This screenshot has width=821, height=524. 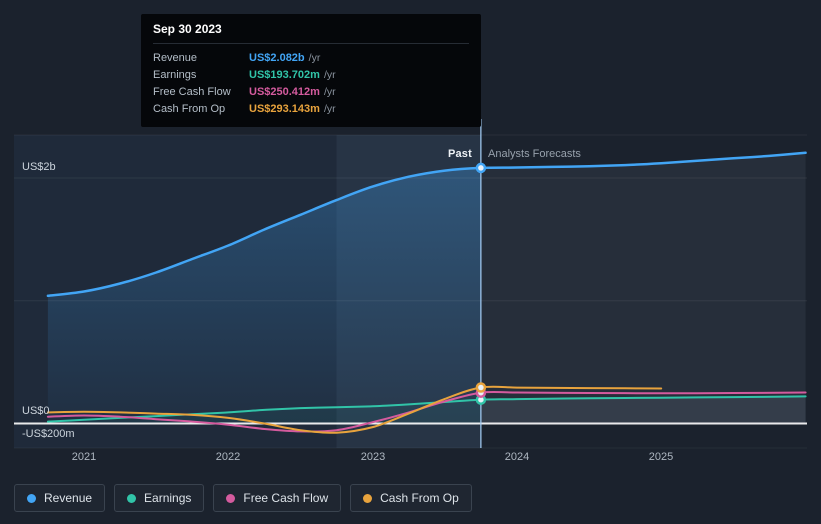 I want to click on revenue-legend-dot, so click(x=31, y=498).